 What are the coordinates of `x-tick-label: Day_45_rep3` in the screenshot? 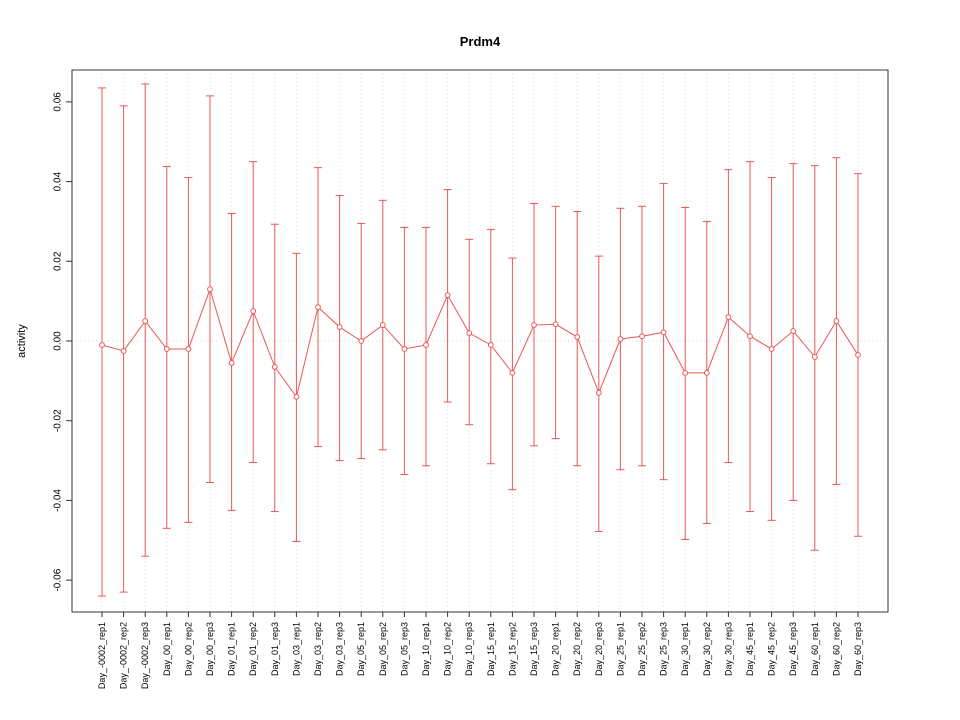 It's located at (793, 649).